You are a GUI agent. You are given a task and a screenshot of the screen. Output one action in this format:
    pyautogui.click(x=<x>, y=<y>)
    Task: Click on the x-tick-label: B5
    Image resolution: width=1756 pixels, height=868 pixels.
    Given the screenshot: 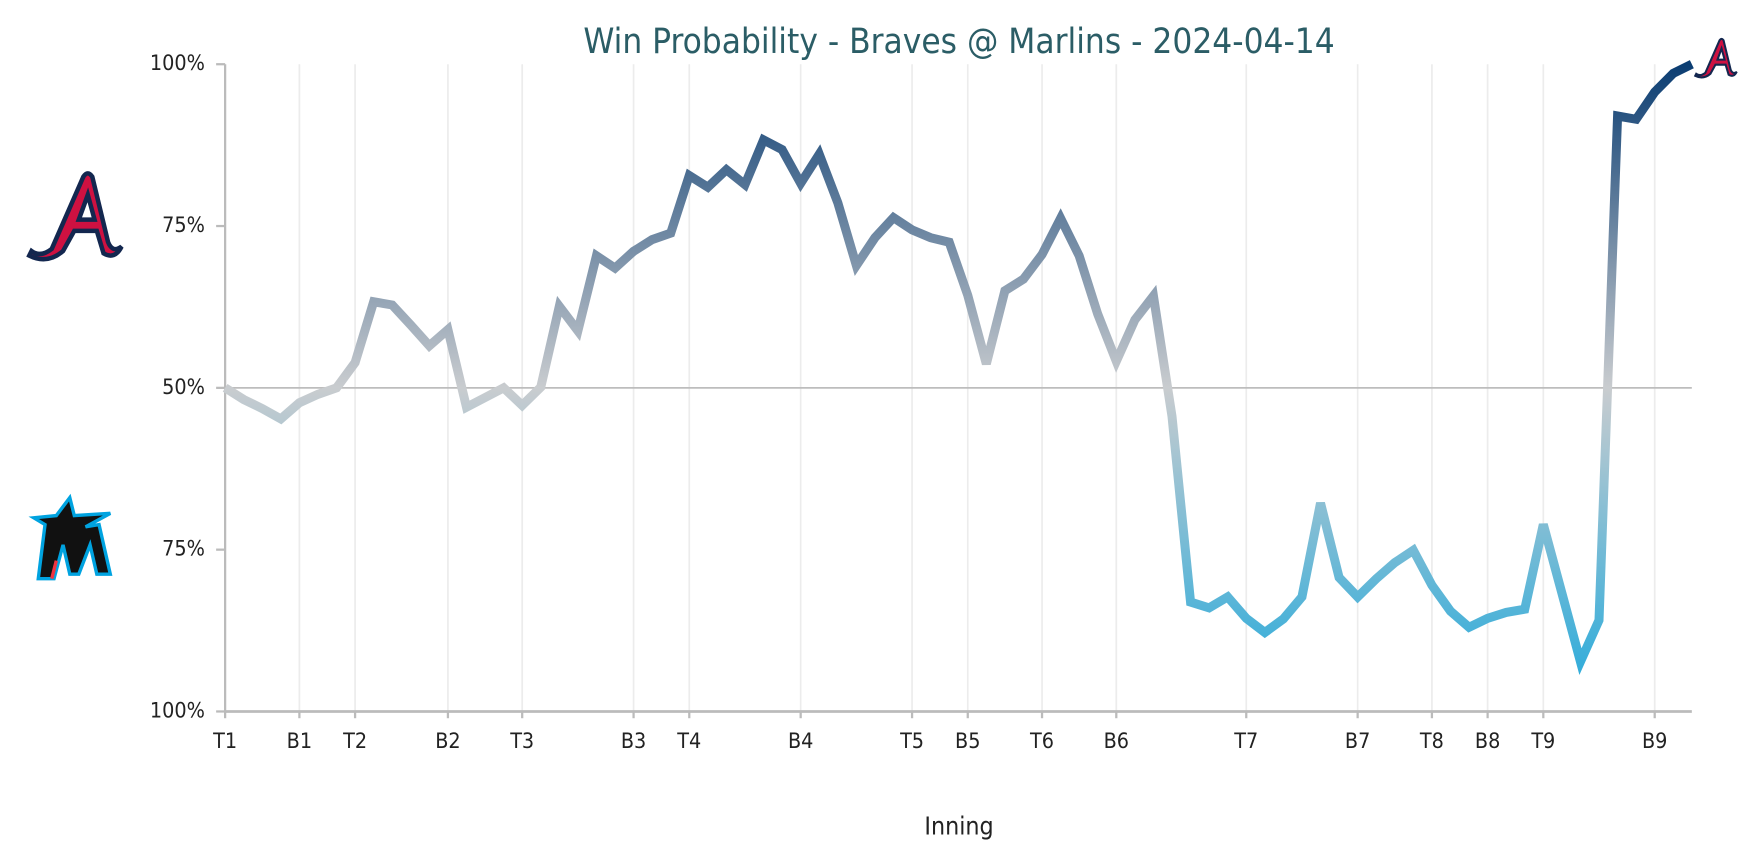 What is the action you would take?
    pyautogui.click(x=967, y=741)
    